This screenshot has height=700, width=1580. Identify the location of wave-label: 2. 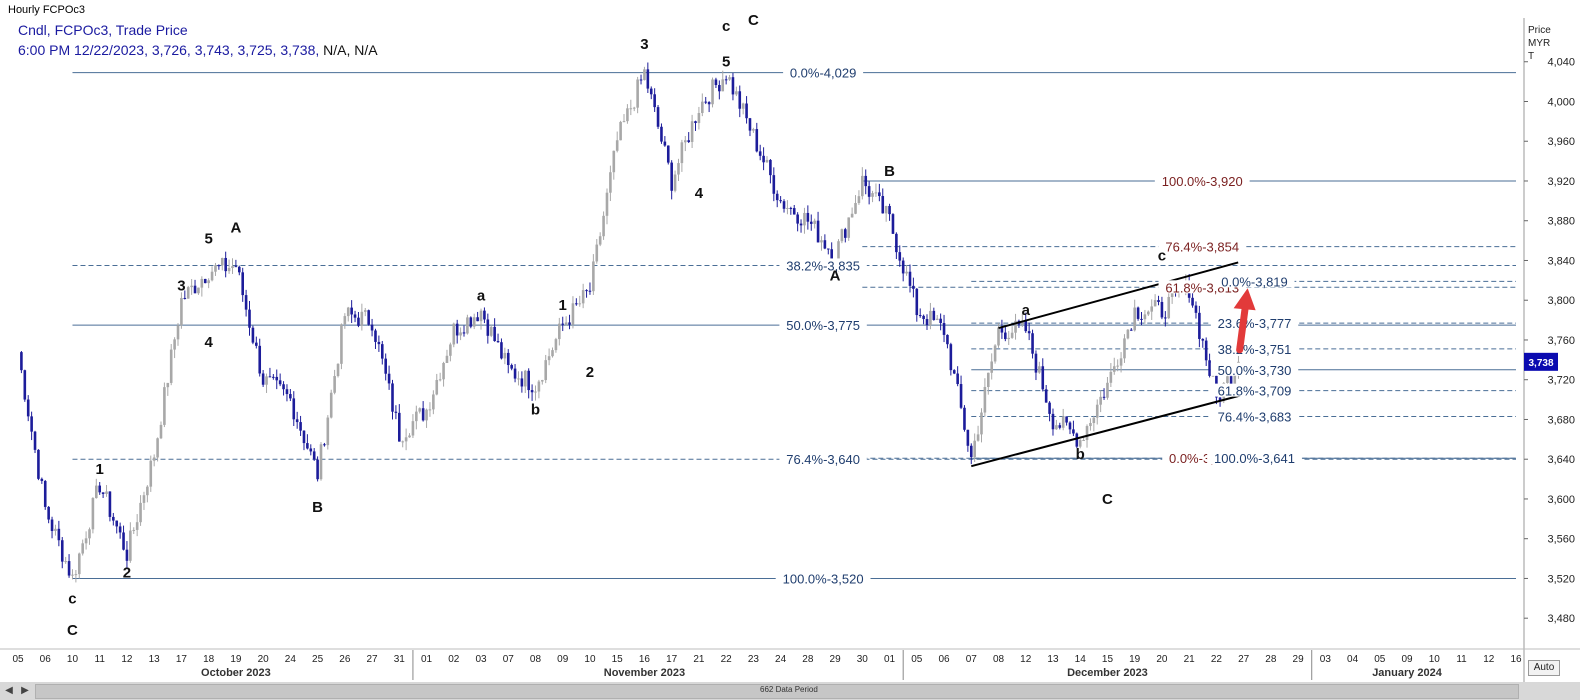
(590, 372).